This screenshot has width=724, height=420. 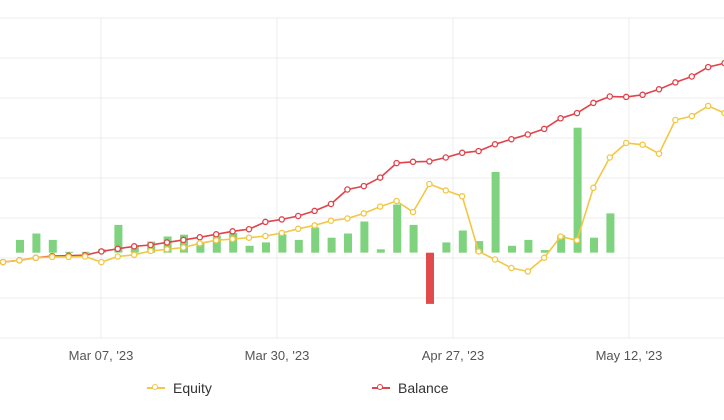 What do you see at coordinates (410, 388) in the screenshot?
I see `legend-item-balance: Balance` at bounding box center [410, 388].